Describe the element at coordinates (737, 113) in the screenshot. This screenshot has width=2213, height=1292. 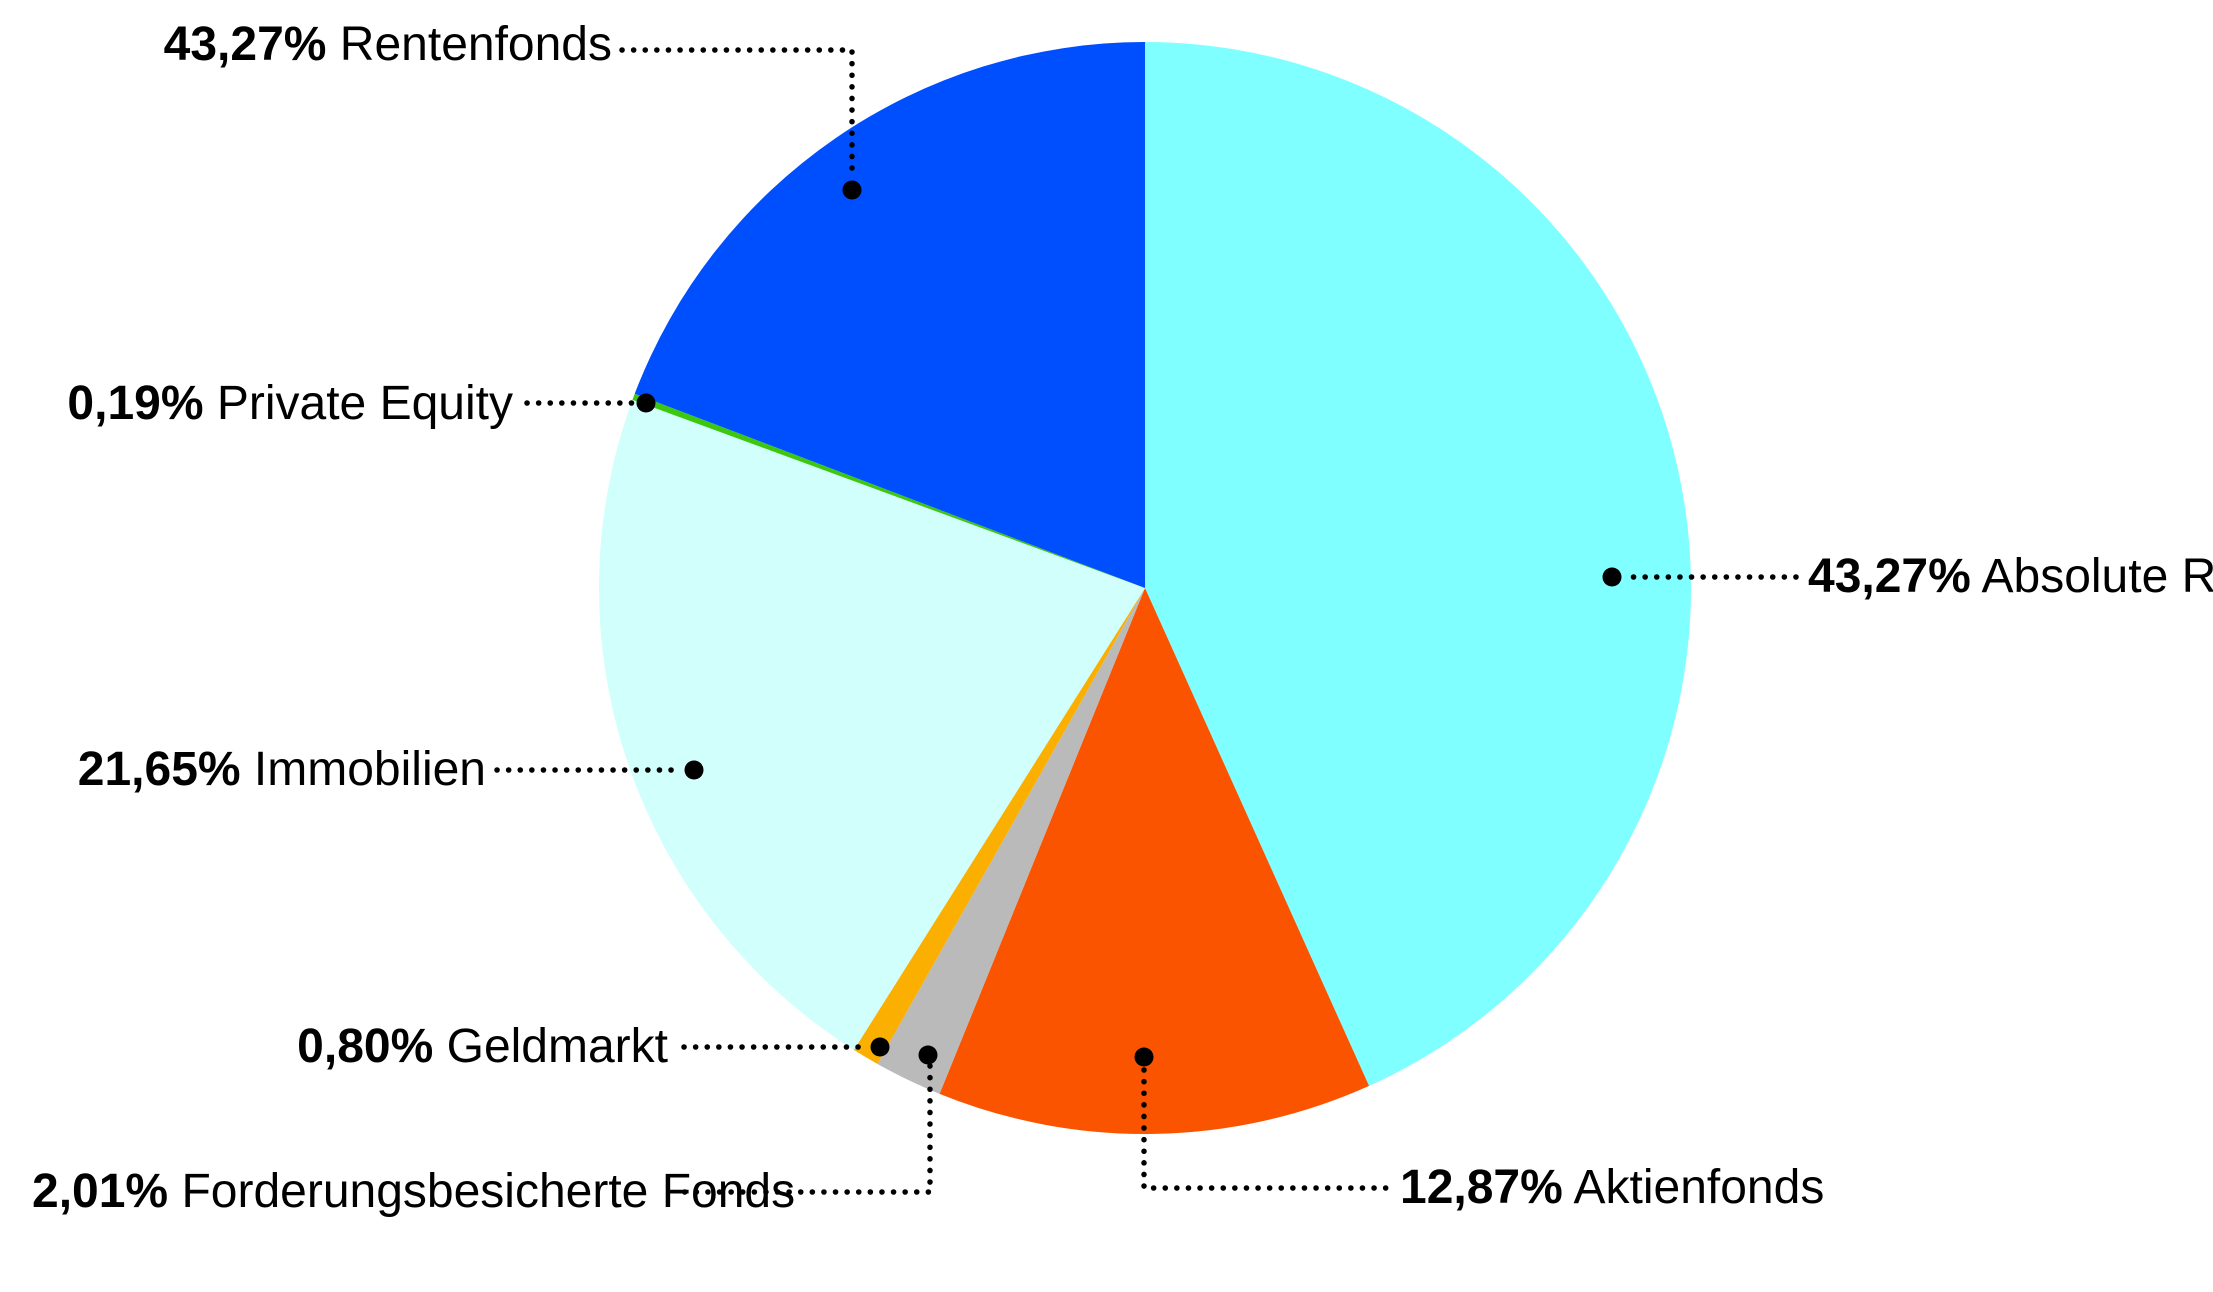
I see `leader-line-rentenfonds` at that location.